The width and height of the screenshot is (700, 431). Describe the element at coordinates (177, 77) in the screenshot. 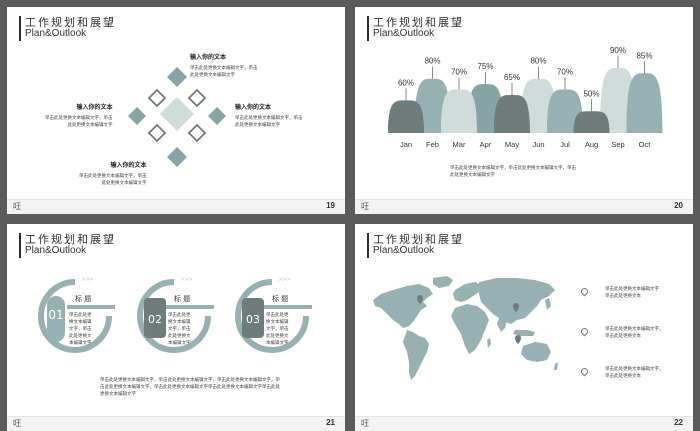

I see `diamond-top` at that location.